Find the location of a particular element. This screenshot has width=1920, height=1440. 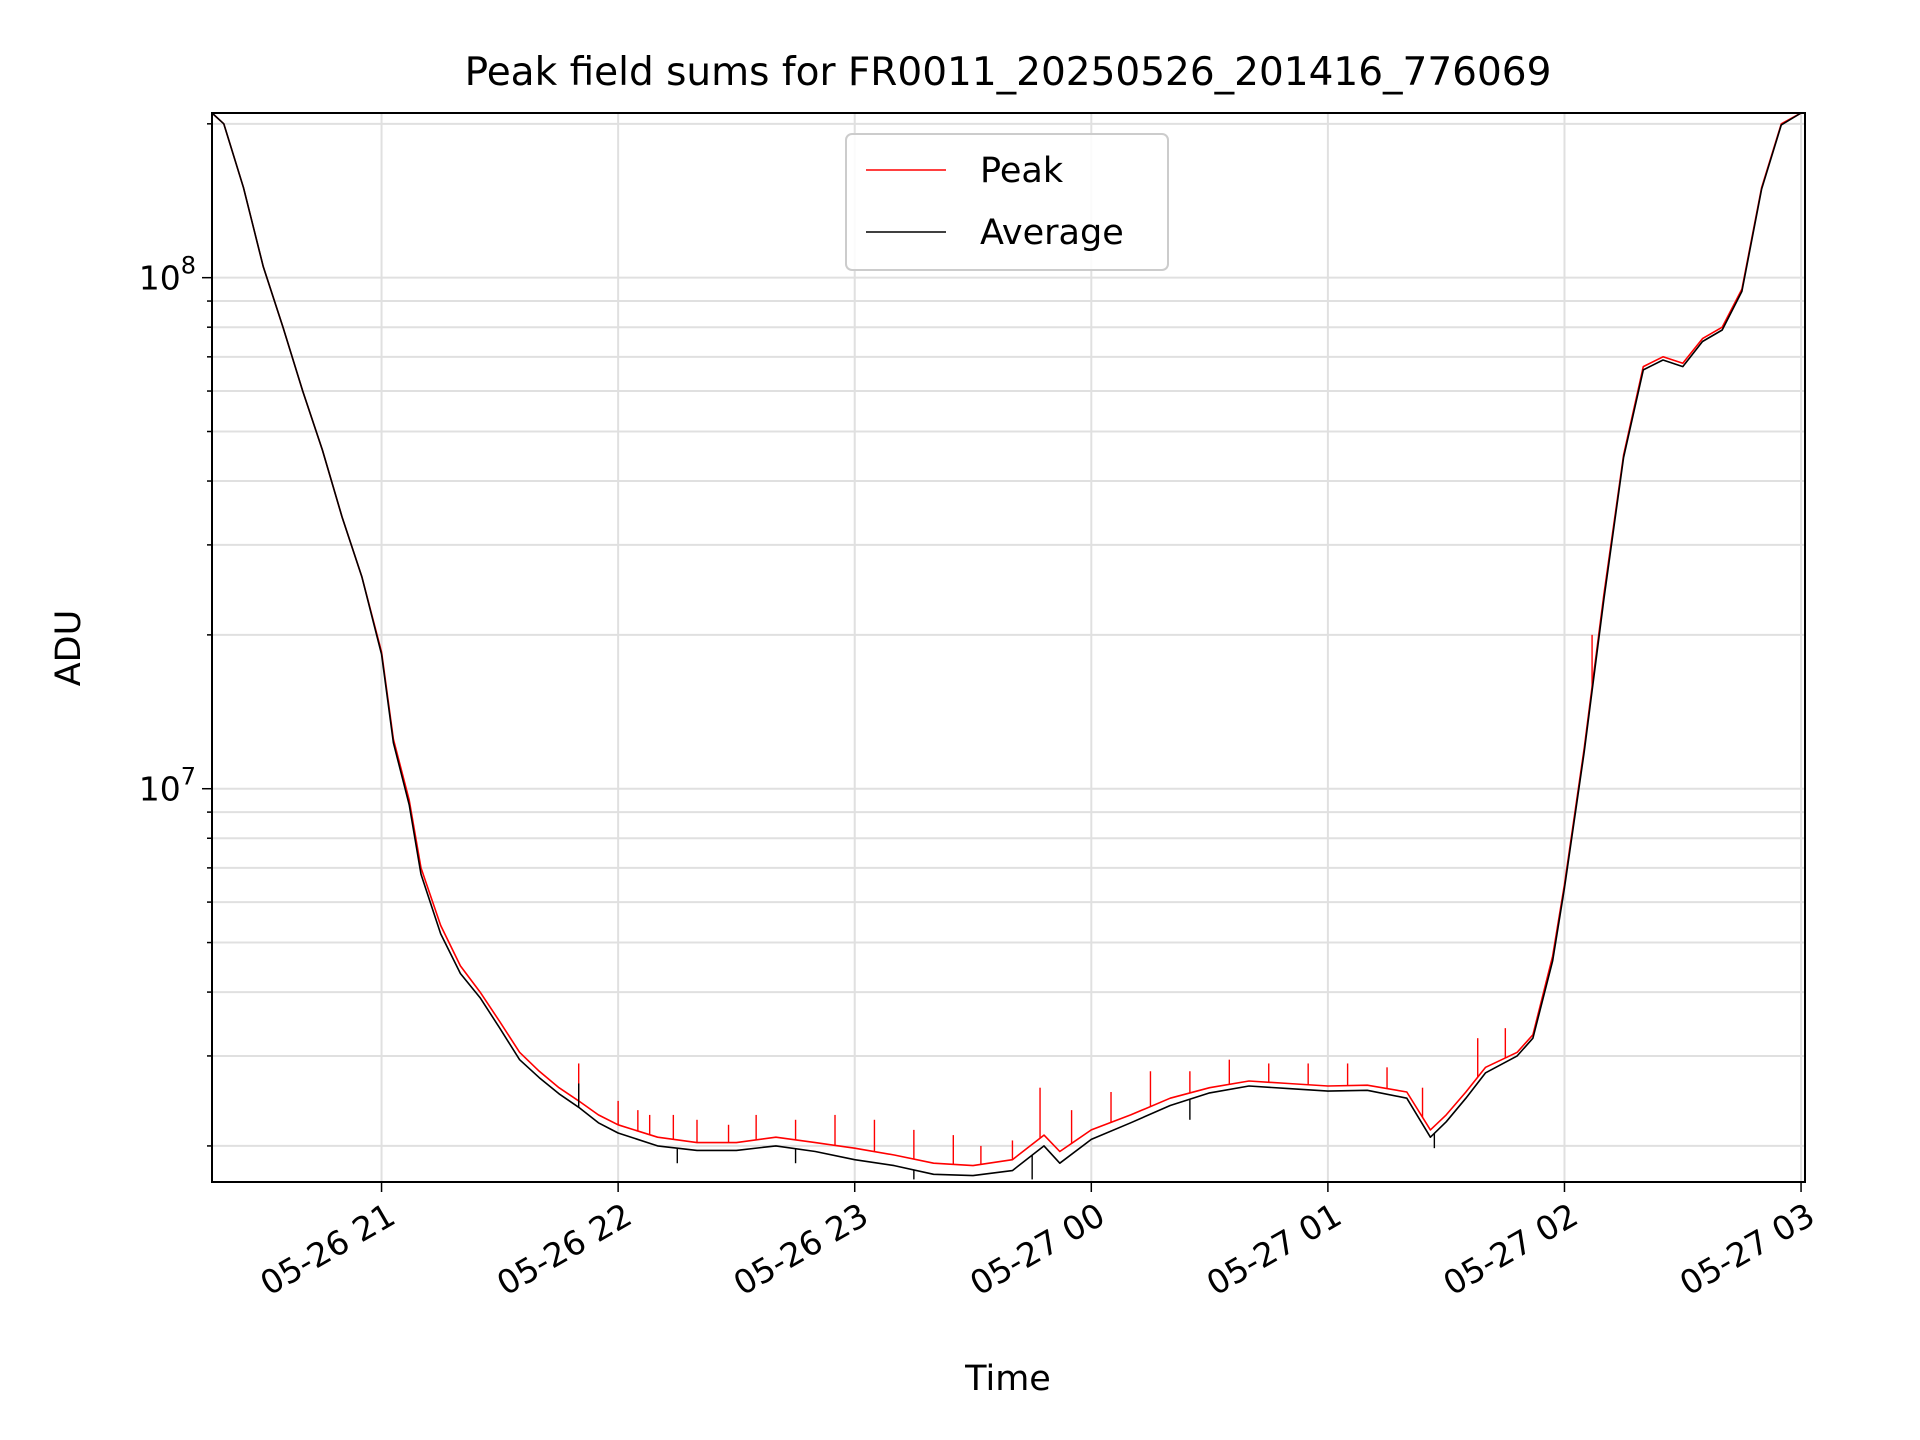

y-tick-label: 10⁷ is located at coordinates (167, 786).